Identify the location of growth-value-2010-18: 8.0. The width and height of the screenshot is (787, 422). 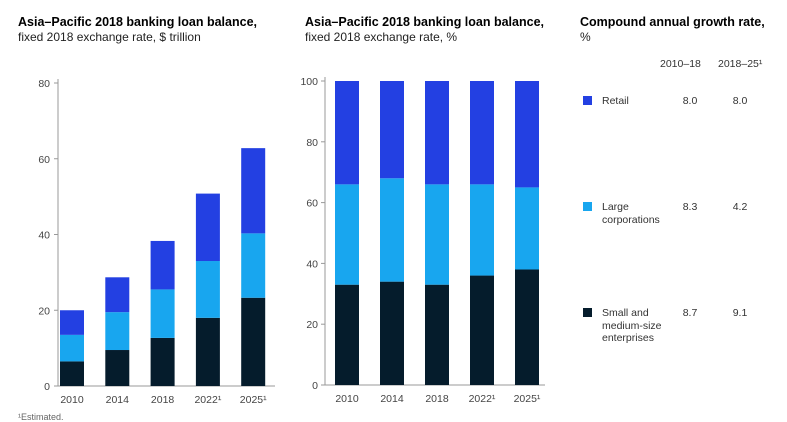
(690, 101).